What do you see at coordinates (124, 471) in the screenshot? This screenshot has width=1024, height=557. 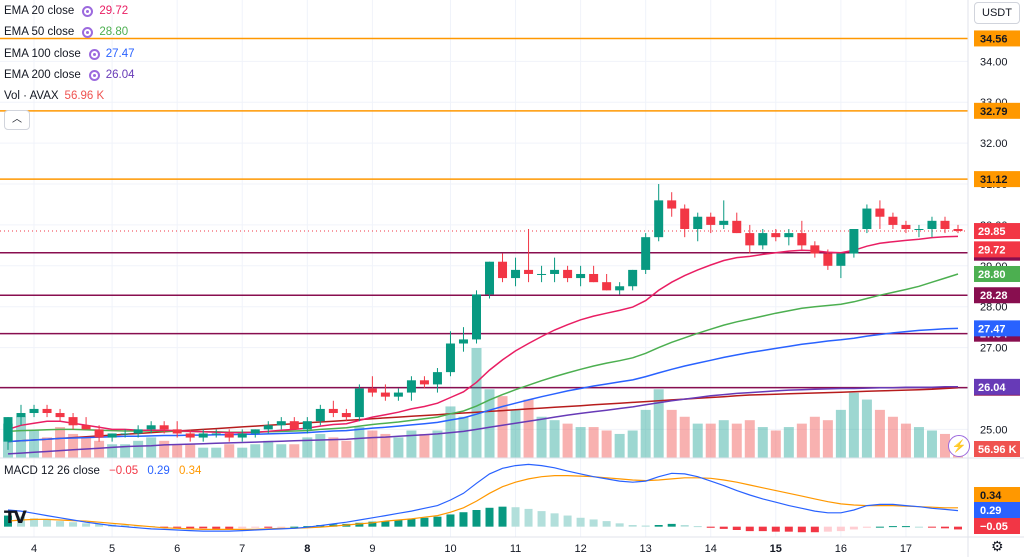 I see `macd-hist-value: −0.05` at bounding box center [124, 471].